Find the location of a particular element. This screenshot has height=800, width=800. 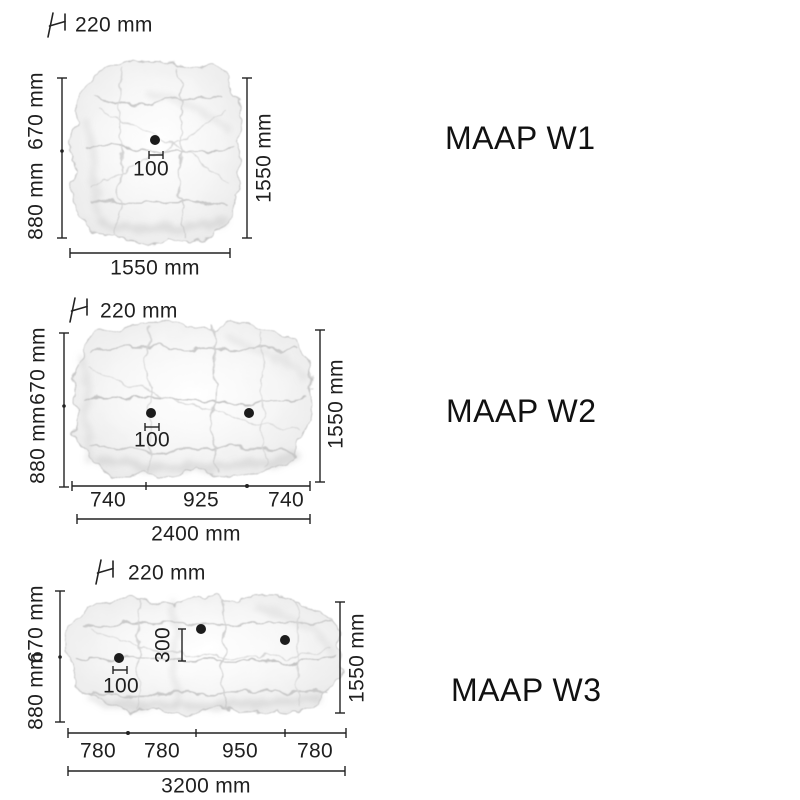

w3-mount-vertical-offset-dimension is located at coordinates (182, 645).